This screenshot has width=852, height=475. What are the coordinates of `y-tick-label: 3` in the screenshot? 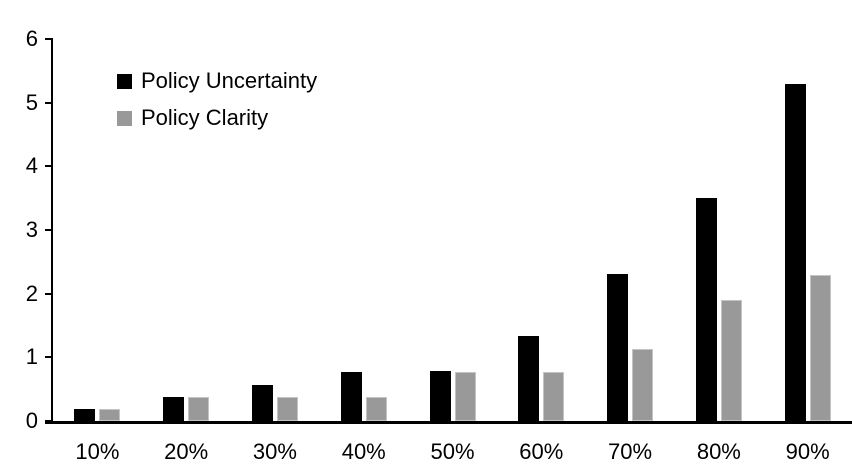 It's located at (31, 229).